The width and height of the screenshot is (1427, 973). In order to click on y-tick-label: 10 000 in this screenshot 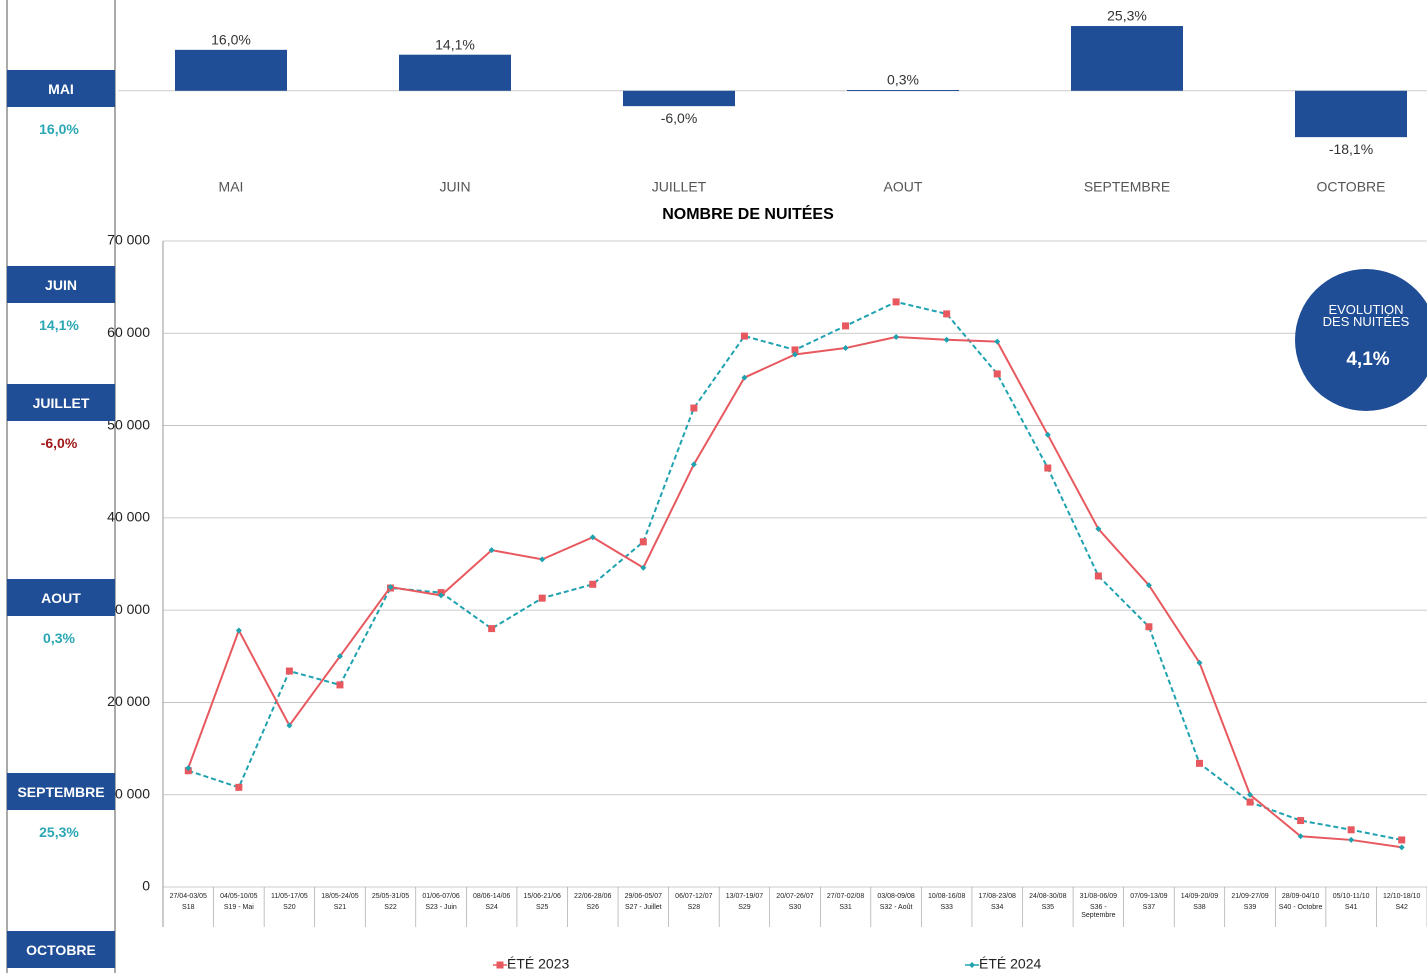, I will do `click(128, 793)`.